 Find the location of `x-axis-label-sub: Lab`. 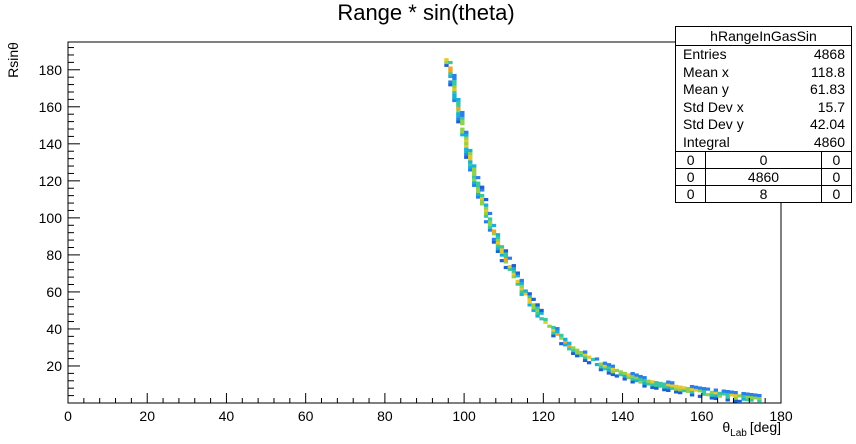

x-axis-label-sub: Lab is located at coordinates (738, 433).